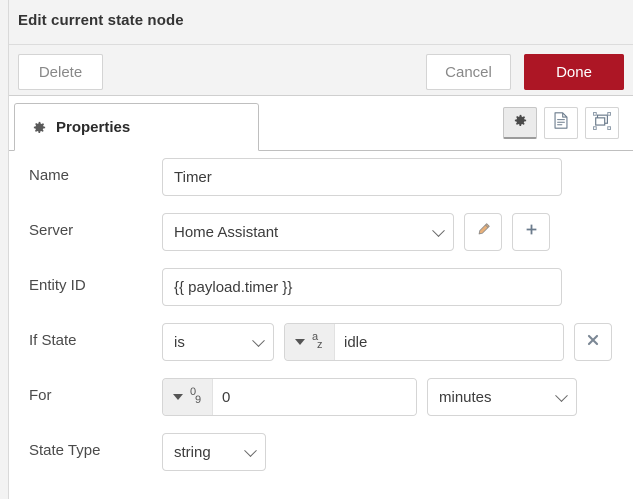 The width and height of the screenshot is (633, 499). I want to click on done-button: Done, so click(574, 72).